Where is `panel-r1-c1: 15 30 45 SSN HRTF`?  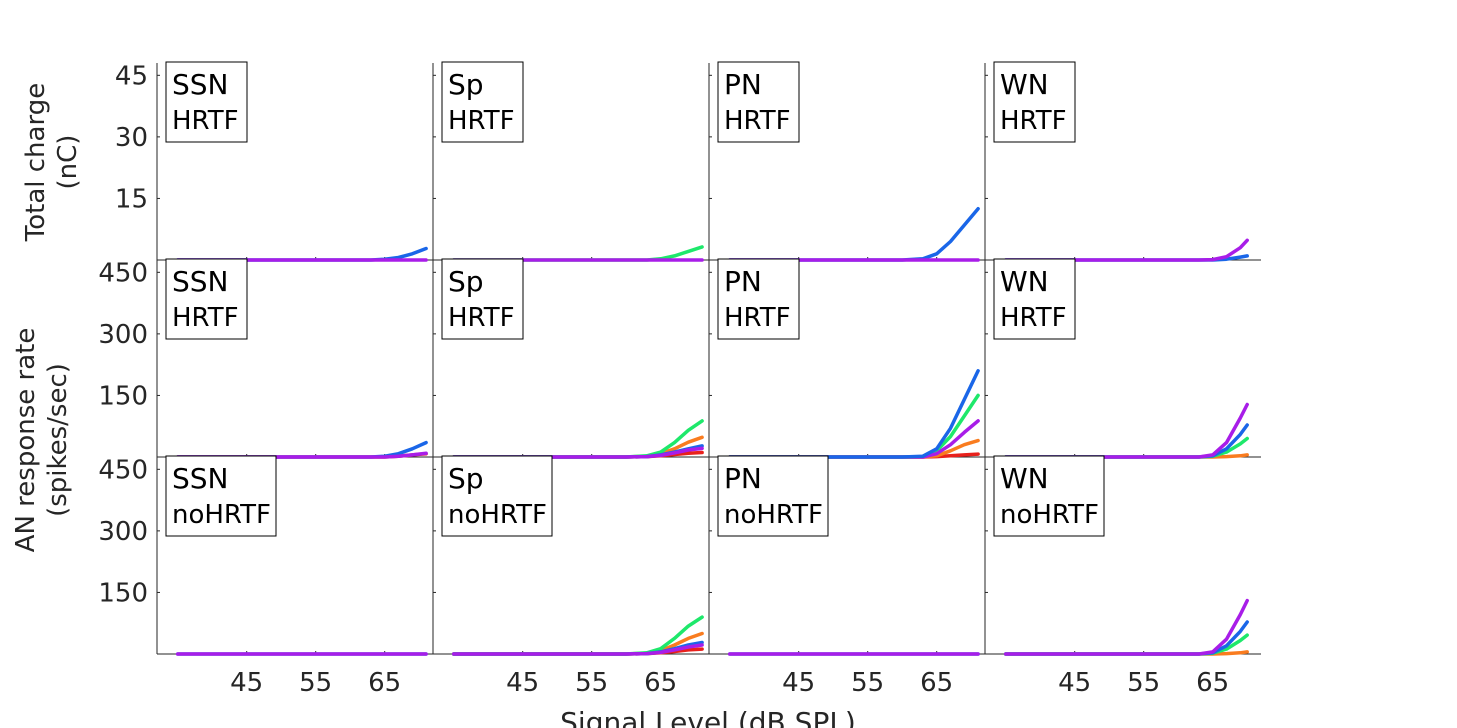
panel-r1-c1: 15 30 45 SSN HRTF is located at coordinates (274, 161).